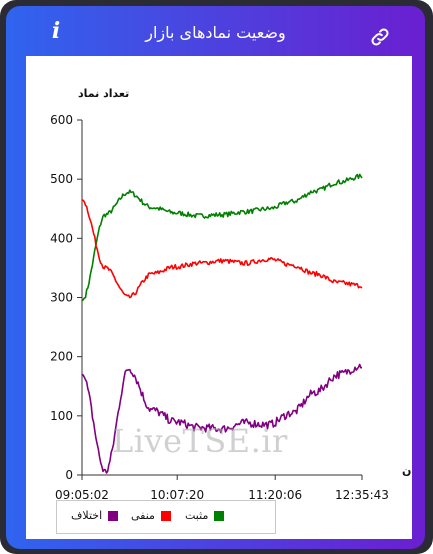 Image resolution: width=433 pixels, height=554 pixels. Describe the element at coordinates (197, 515) in the screenshot. I see `legend-label-positive: مثبت` at that location.